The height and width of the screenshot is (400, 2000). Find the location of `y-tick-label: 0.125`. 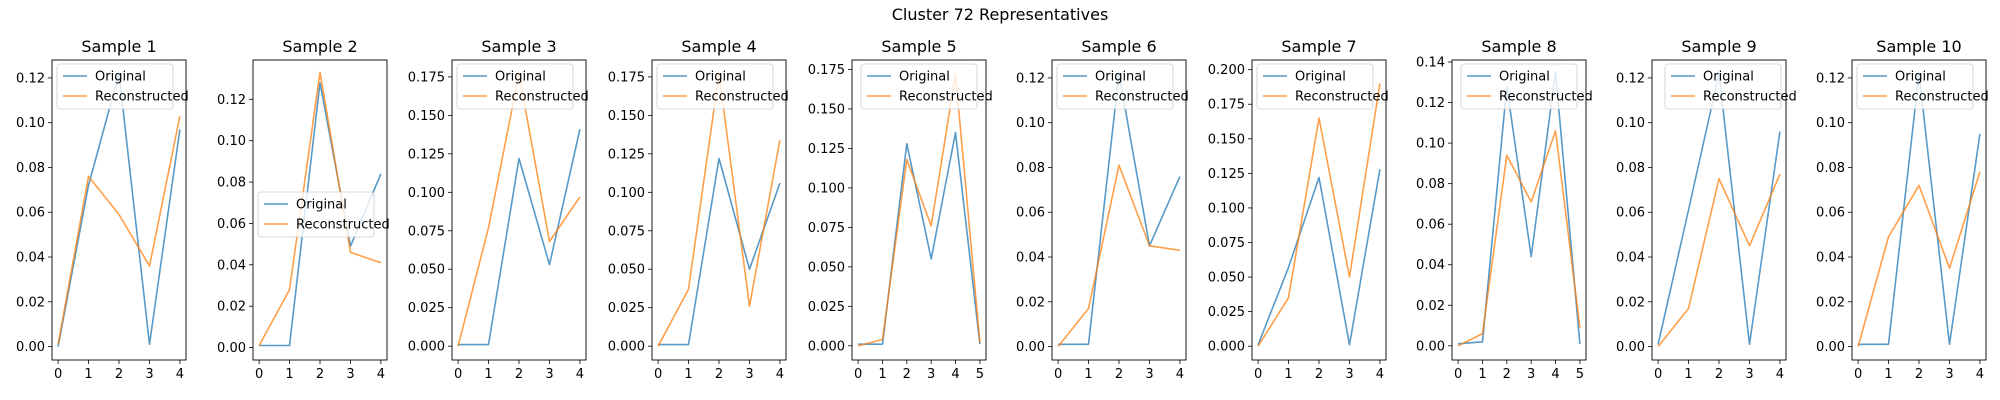

y-tick-label: 0.125 is located at coordinates (626, 154).